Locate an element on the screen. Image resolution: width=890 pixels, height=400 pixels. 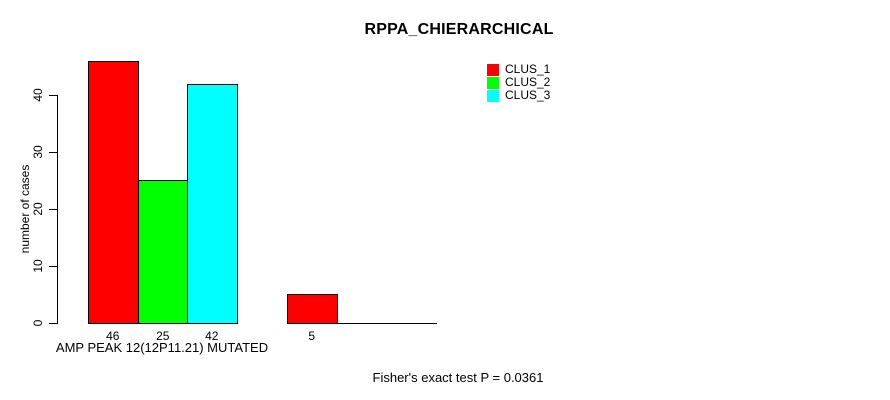
bar-value-label: 25 is located at coordinates (163, 336).